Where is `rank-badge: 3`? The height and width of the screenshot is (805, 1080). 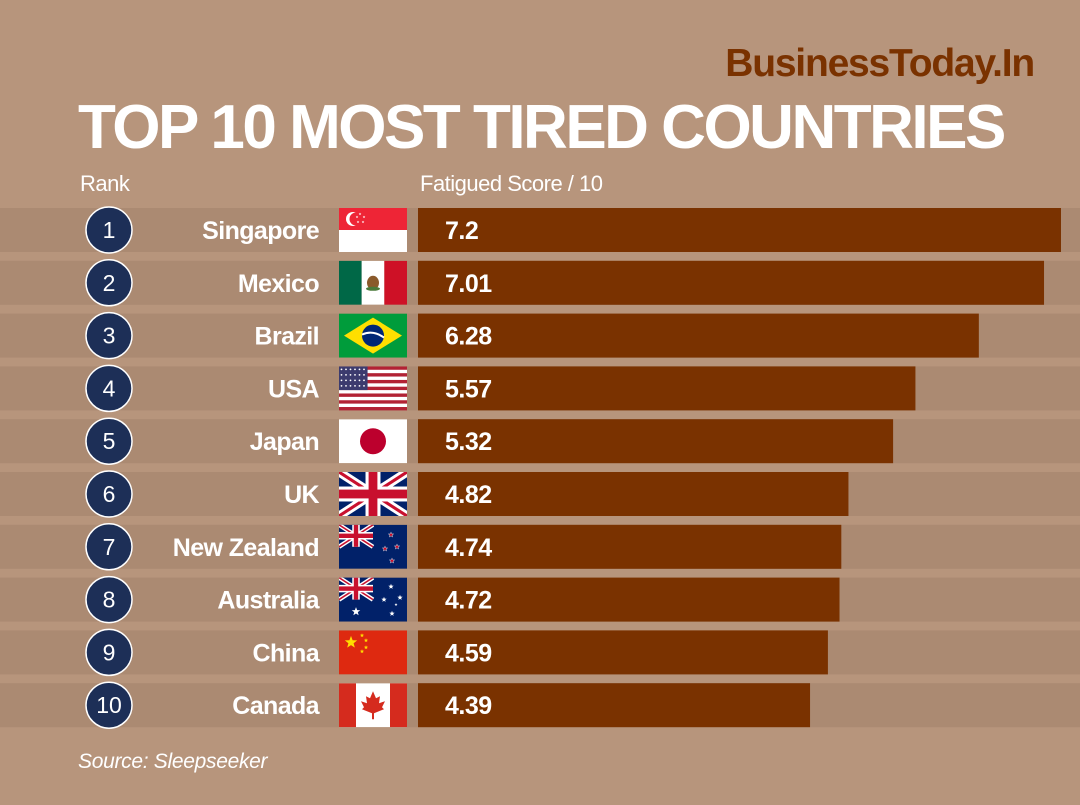
rank-badge: 3 is located at coordinates (109, 335).